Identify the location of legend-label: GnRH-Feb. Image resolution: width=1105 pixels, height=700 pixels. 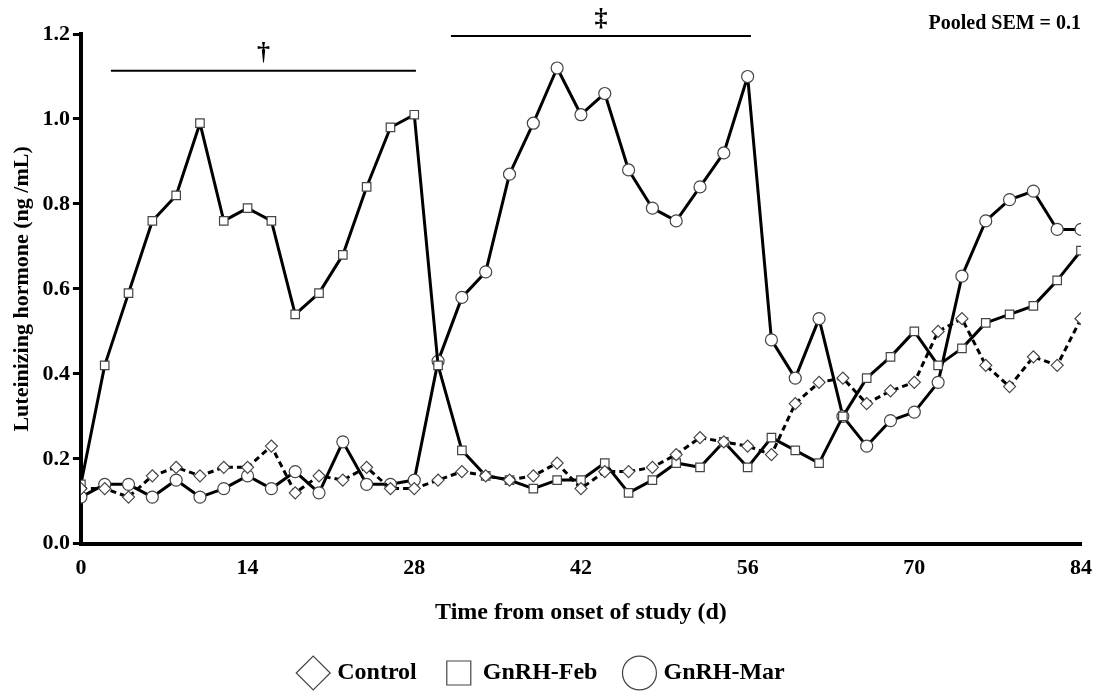
(540, 671).